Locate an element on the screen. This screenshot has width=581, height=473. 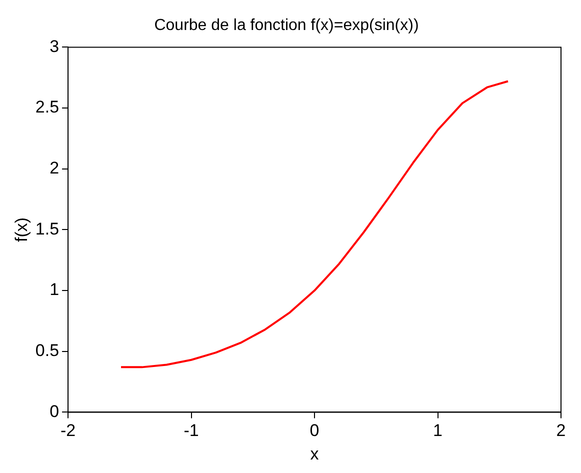
y-axis-title: f(x) is located at coordinates (21, 229).